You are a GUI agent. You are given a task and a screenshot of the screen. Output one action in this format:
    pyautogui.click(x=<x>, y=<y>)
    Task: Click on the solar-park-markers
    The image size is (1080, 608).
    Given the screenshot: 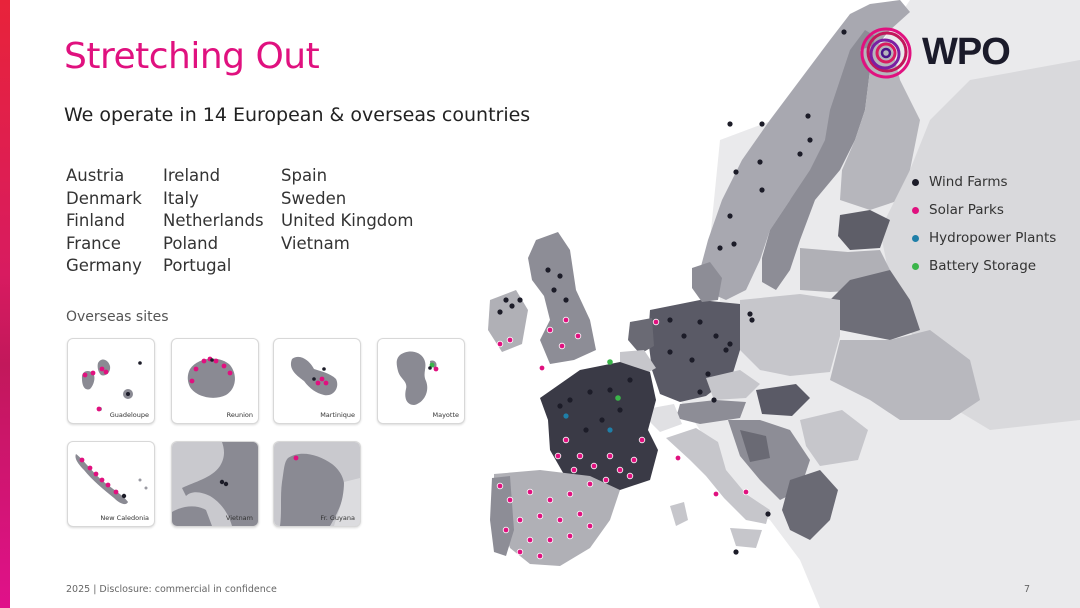 What is the action you would take?
    pyautogui.click(x=623, y=438)
    